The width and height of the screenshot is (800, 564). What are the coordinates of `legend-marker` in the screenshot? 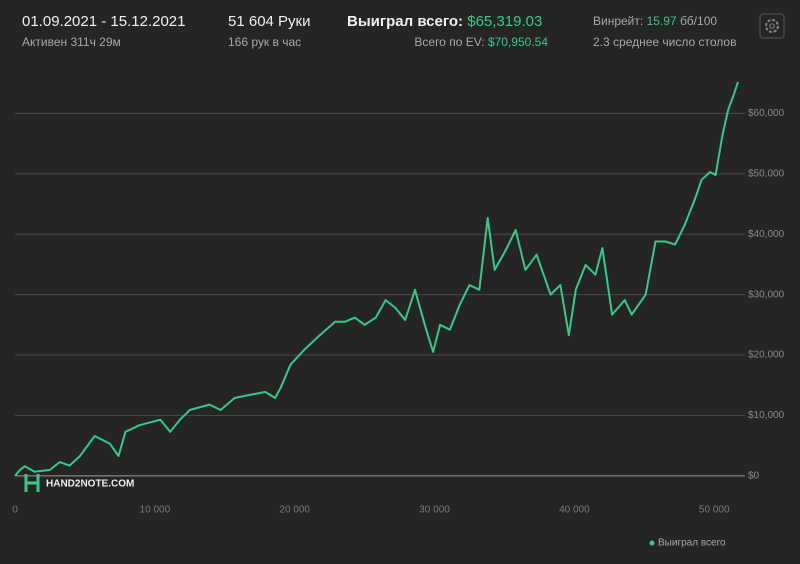 It's located at (652, 543).